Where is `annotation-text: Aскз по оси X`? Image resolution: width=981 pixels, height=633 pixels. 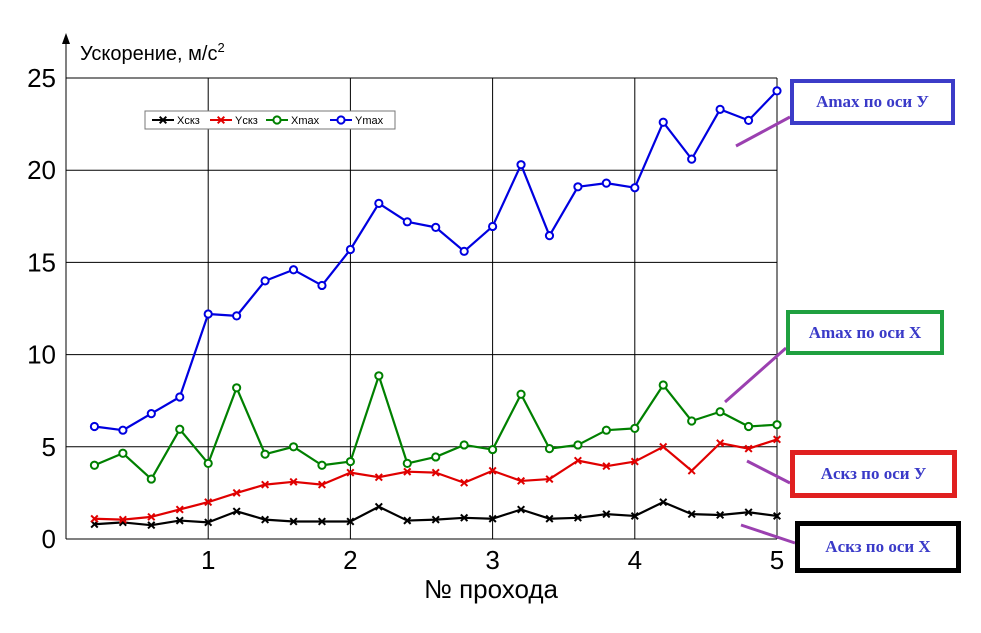
annotation-text: Aскз по оси X is located at coordinates (878, 546).